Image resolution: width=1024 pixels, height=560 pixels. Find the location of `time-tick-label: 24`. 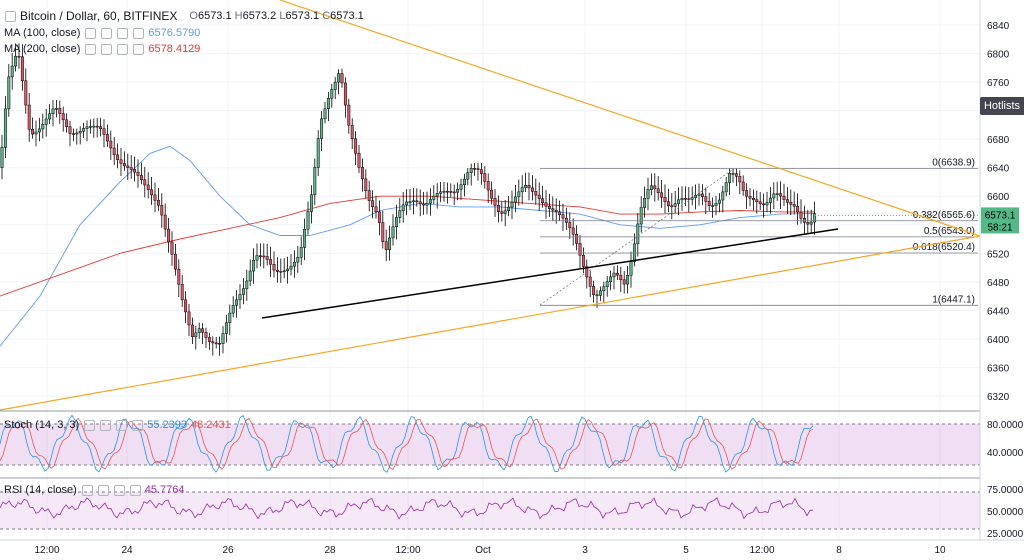

time-tick-label: 24 is located at coordinates (127, 550).